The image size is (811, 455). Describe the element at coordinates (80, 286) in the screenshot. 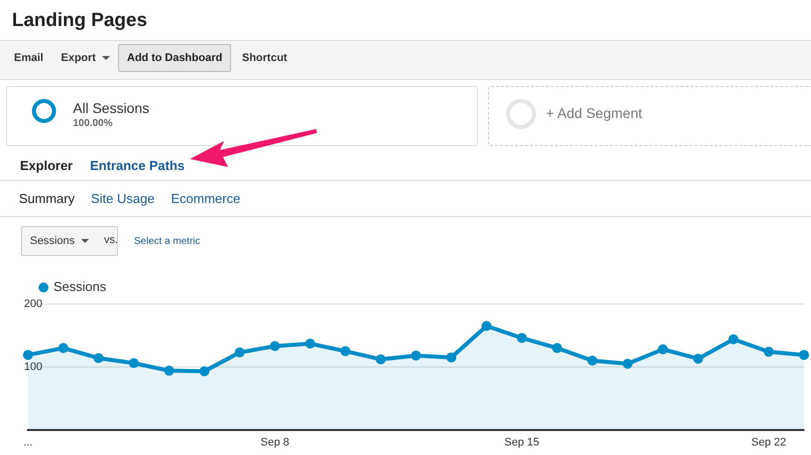

I see `legend-label: Sessions` at that location.